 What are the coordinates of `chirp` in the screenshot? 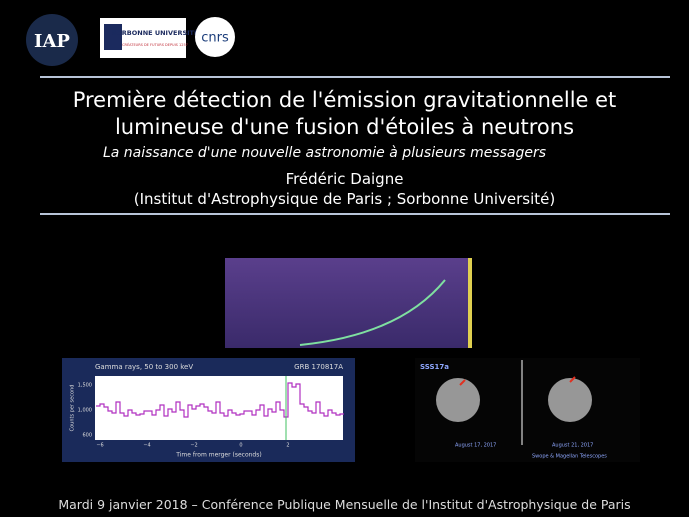 It's located at (372, 312).